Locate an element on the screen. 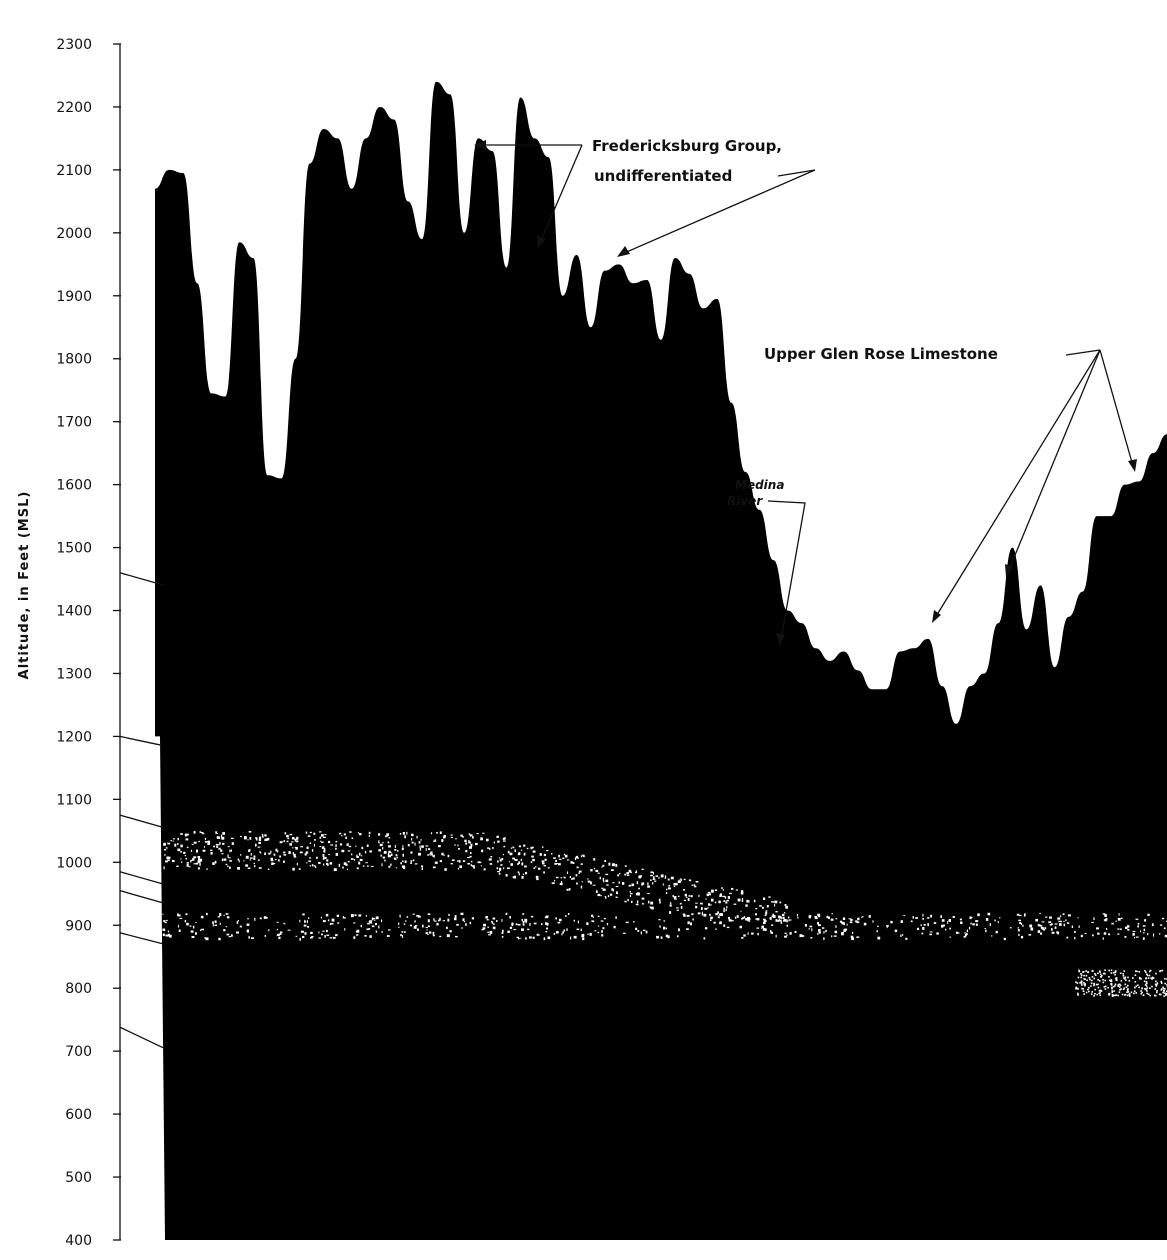 This screenshot has width=1167, height=1260. speckled-bands is located at coordinates (664, 913).